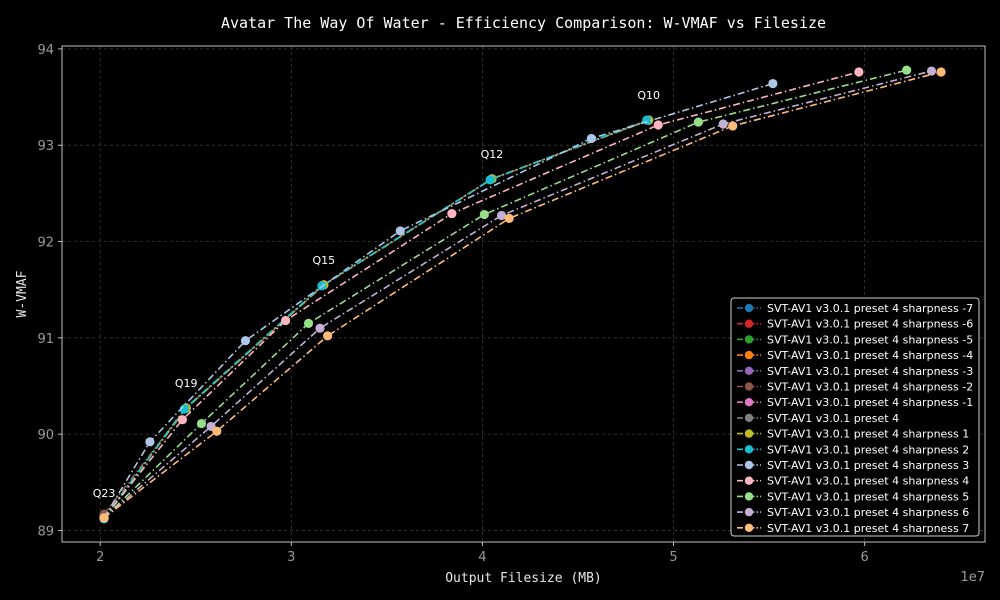  I want to click on legend-entry: SVT-AV1 v3.0.1 preset 4 sharpness 3, so click(868, 465).